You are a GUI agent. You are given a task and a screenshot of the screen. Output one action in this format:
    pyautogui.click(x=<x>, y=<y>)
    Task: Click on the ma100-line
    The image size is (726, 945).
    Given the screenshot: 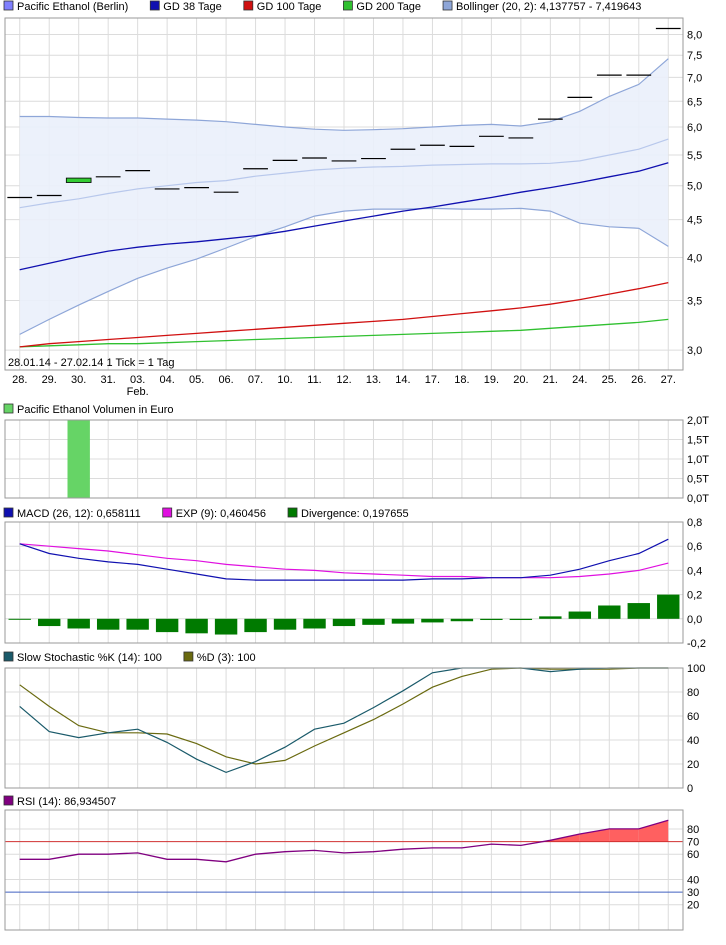 What is the action you would take?
    pyautogui.click(x=344, y=314)
    